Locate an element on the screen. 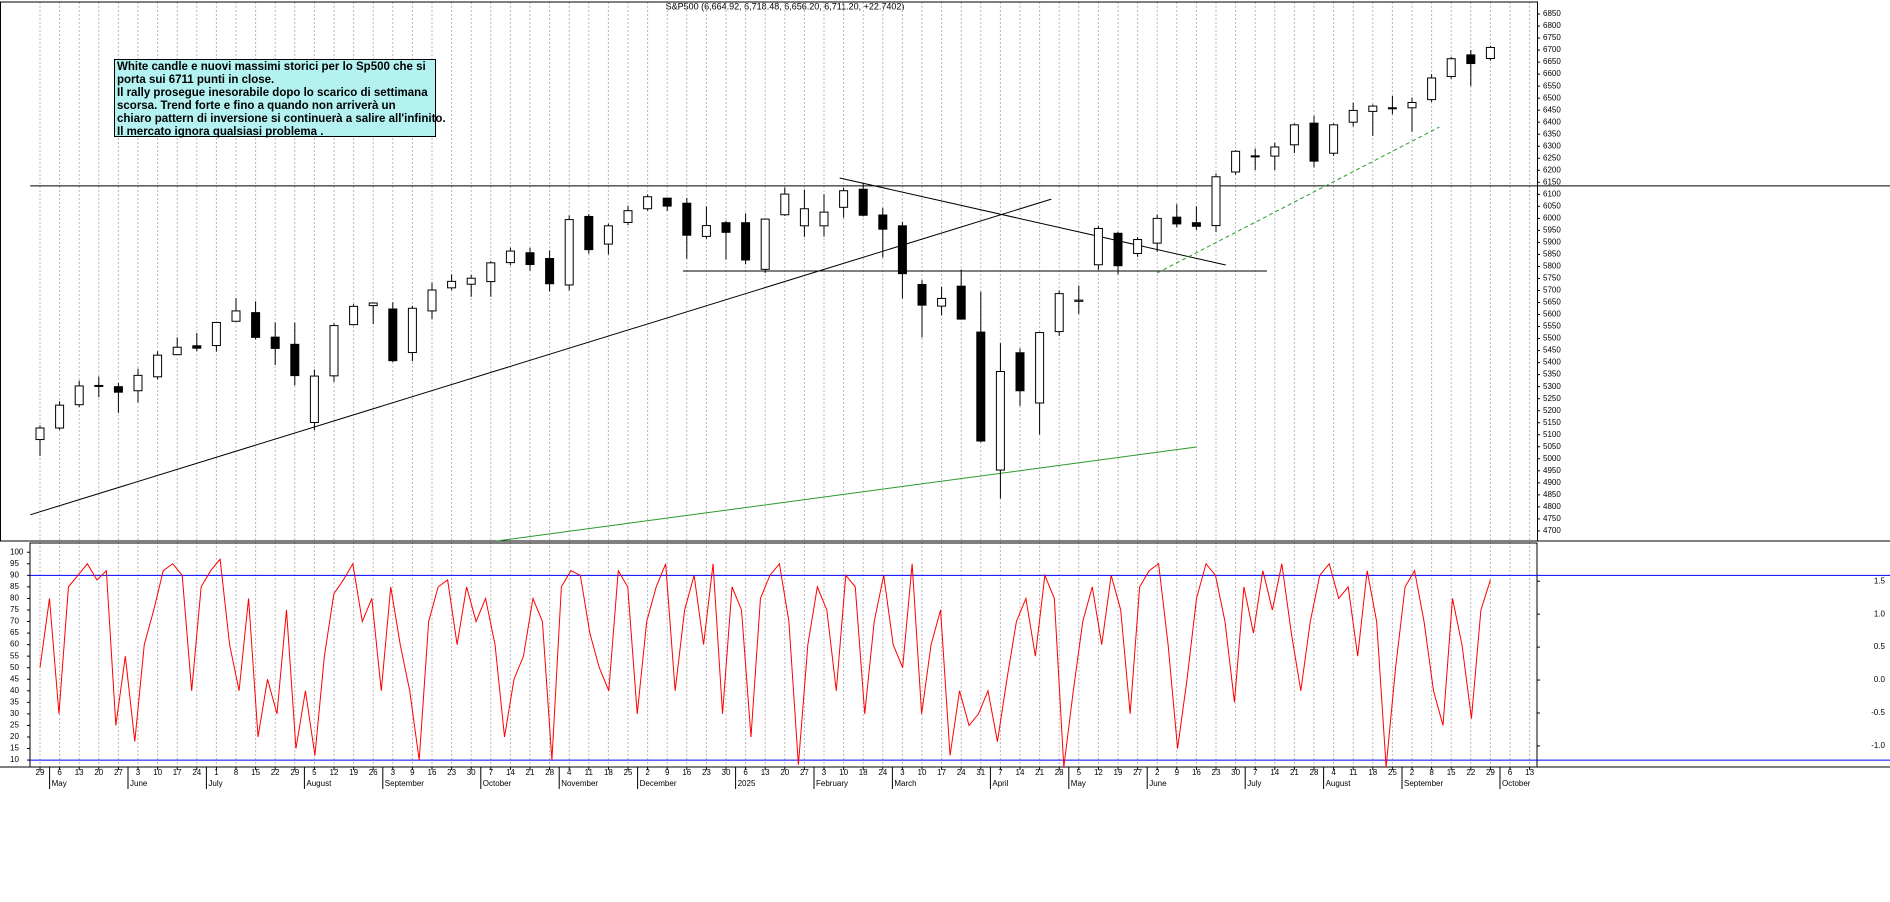  x-tick-label: 28 is located at coordinates (1059, 772).